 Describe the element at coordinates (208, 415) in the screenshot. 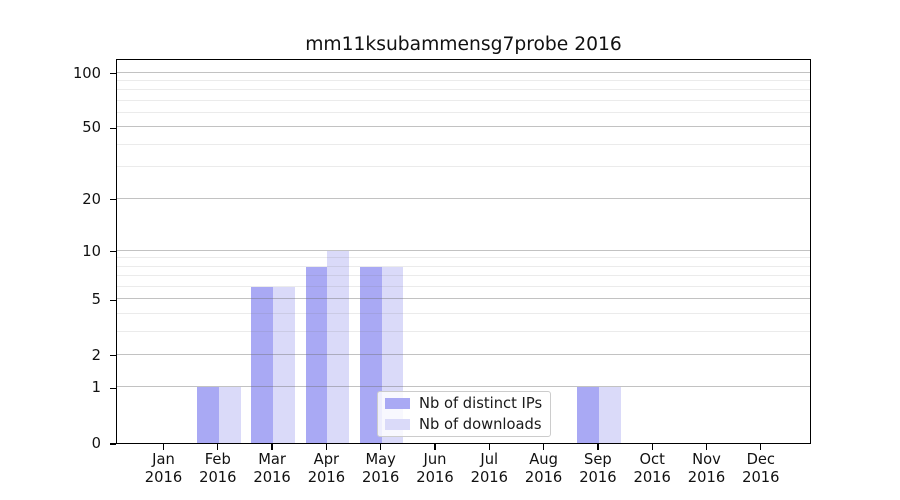

I see `bar-distinct-ips-feb` at that location.